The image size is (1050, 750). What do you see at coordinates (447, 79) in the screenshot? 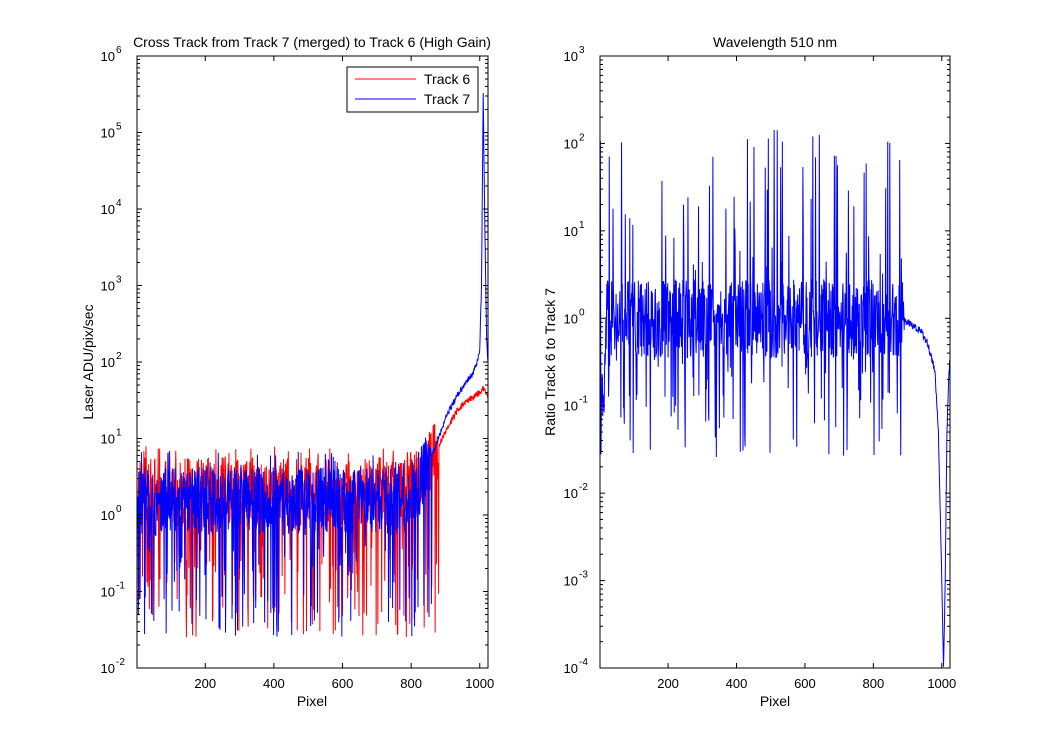
I see `legend-label-track-6: Track 6` at bounding box center [447, 79].